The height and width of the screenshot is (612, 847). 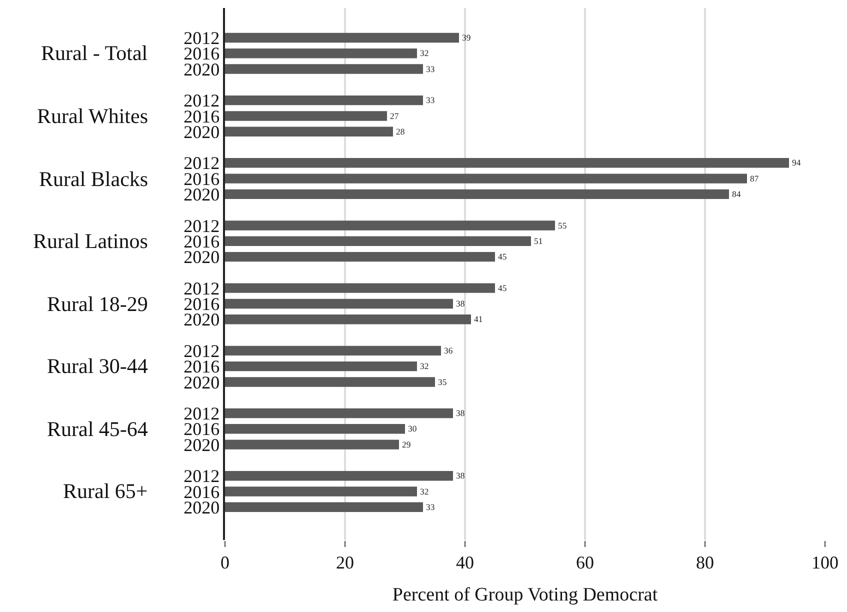 I want to click on data-label: 84, so click(x=737, y=194).